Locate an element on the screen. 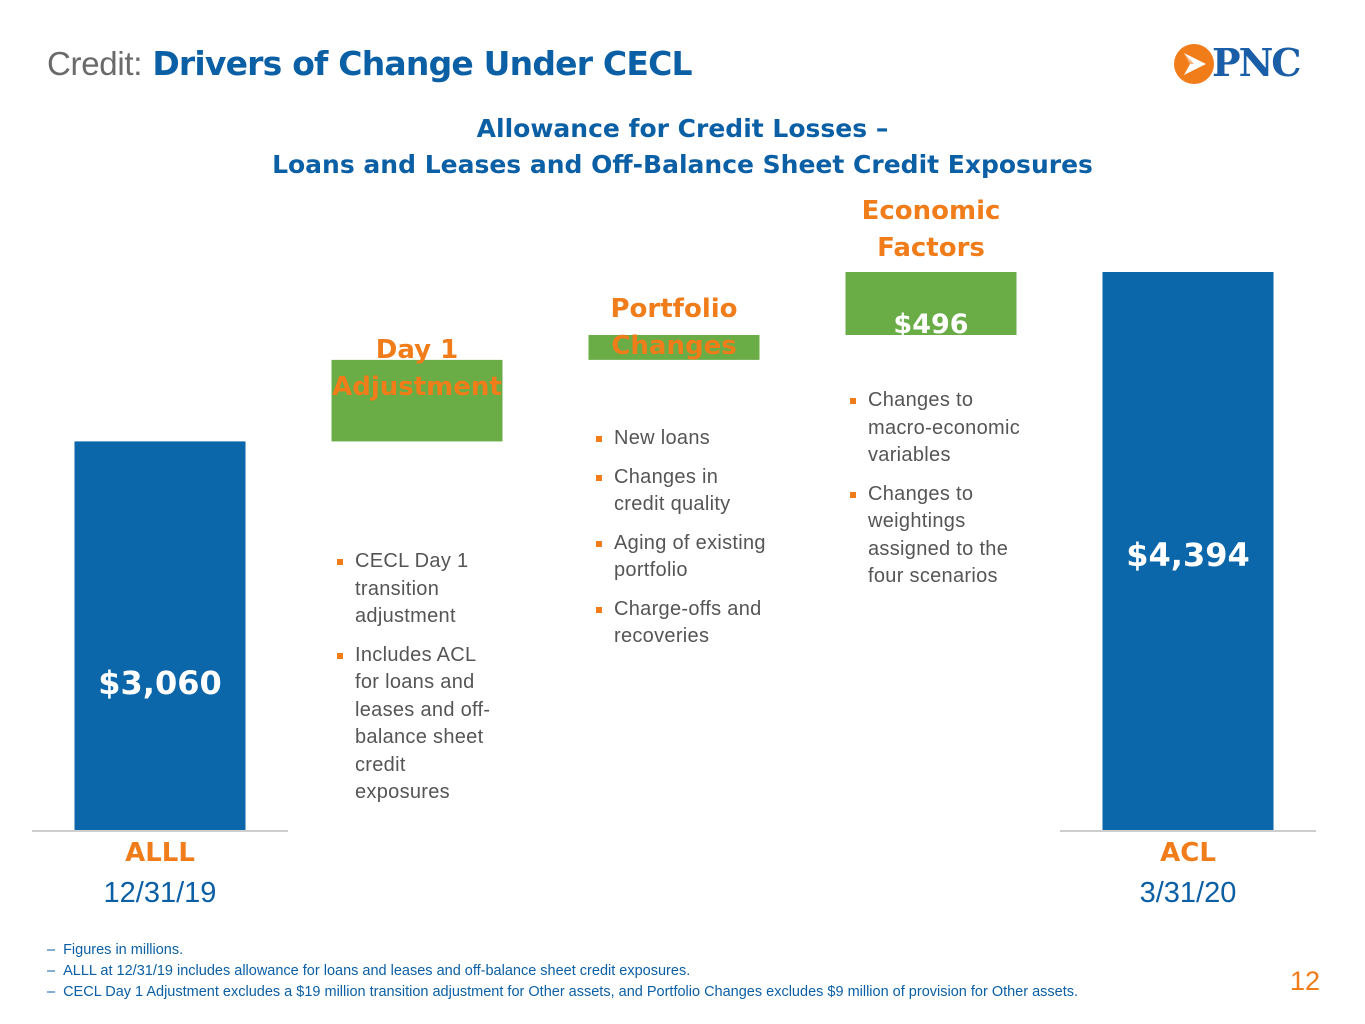  bullet-item: Charge-offs and recoveries is located at coordinates (683, 623).